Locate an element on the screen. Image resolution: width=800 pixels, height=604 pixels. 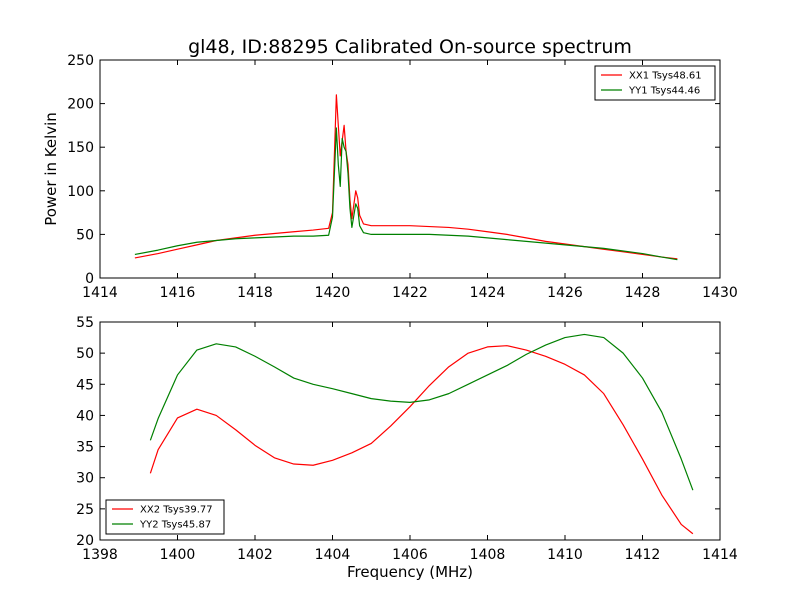
y-tick-label: 100 is located at coordinates (80, 192).